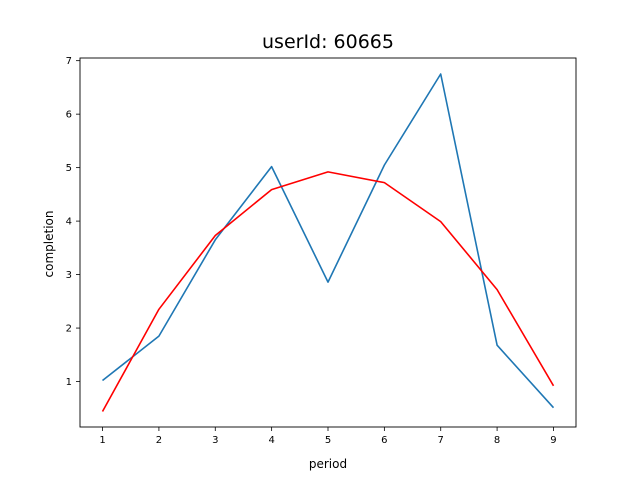 This screenshot has height=484, width=640. What do you see at coordinates (69, 168) in the screenshot?
I see `y-tick-label: 5` at bounding box center [69, 168].